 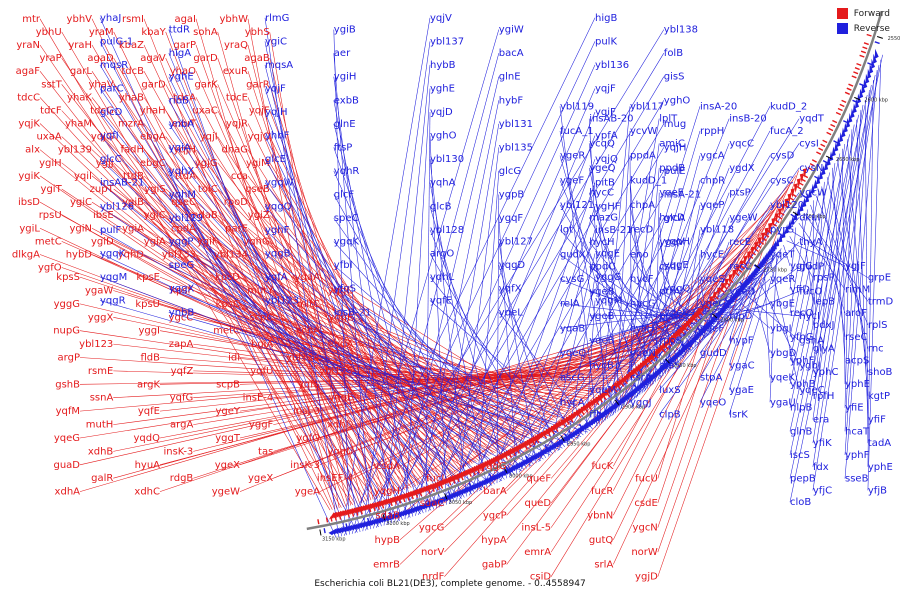 I want to click on gene-label: ybl126, so click(x=117, y=206).